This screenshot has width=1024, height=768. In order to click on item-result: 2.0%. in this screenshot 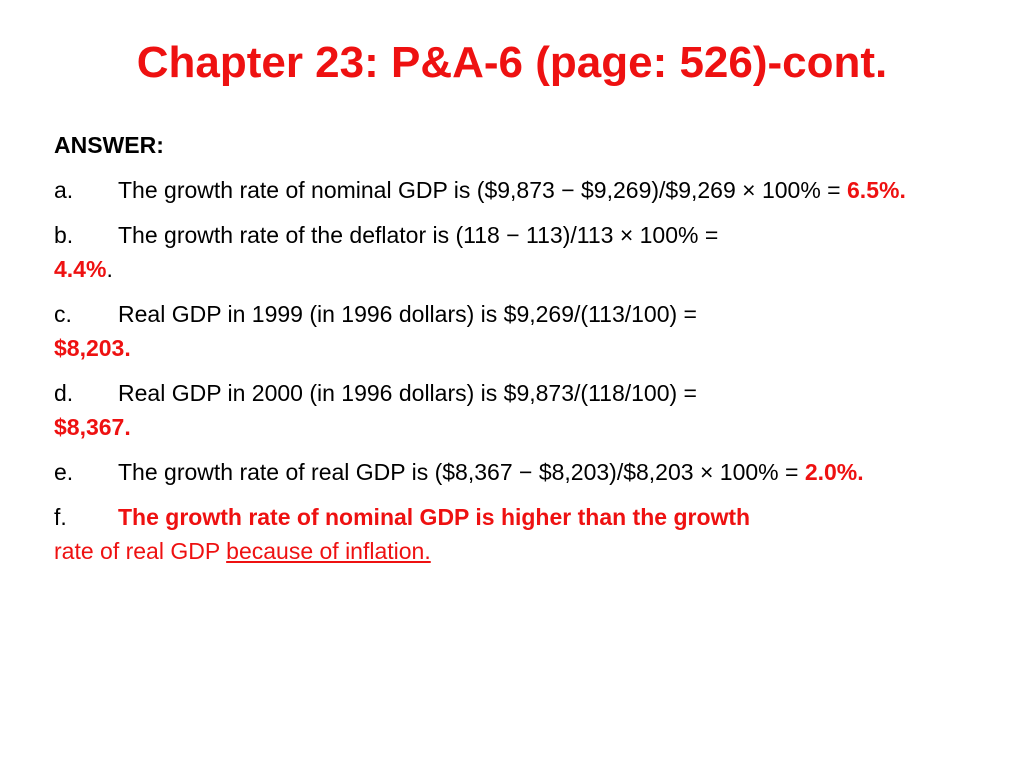, I will do `click(834, 472)`.